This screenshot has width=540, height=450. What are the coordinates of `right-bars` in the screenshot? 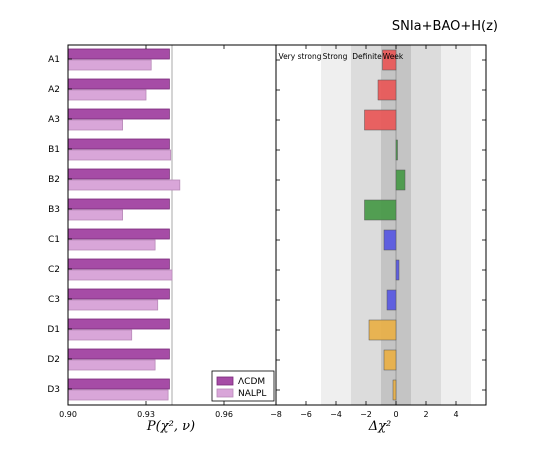 It's located at (385, 225).